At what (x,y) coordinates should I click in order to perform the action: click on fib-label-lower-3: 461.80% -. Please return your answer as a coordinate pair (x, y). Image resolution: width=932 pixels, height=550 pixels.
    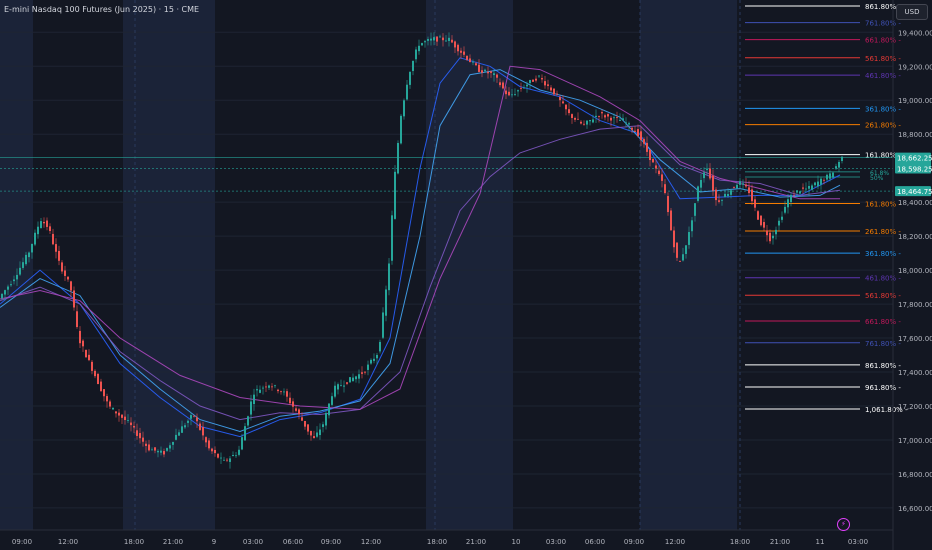
    Looking at the image, I should click on (883, 279).